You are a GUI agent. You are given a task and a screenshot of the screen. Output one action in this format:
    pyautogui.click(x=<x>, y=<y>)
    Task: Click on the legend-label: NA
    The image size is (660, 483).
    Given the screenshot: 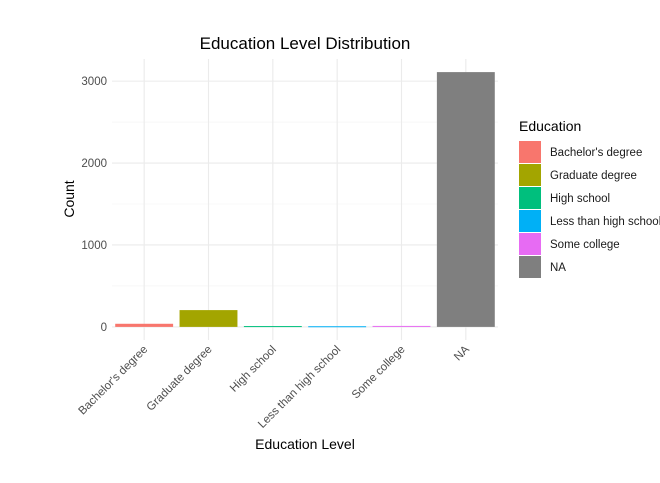 What is the action you would take?
    pyautogui.click(x=558, y=268)
    